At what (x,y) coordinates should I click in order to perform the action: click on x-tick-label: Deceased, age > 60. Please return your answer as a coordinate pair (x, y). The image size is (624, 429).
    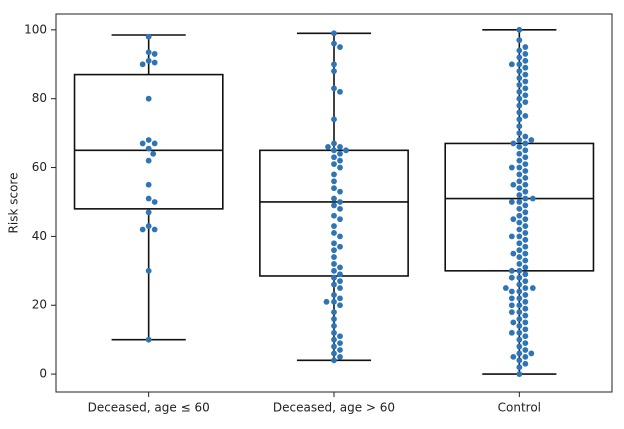
    Looking at the image, I should click on (334, 408).